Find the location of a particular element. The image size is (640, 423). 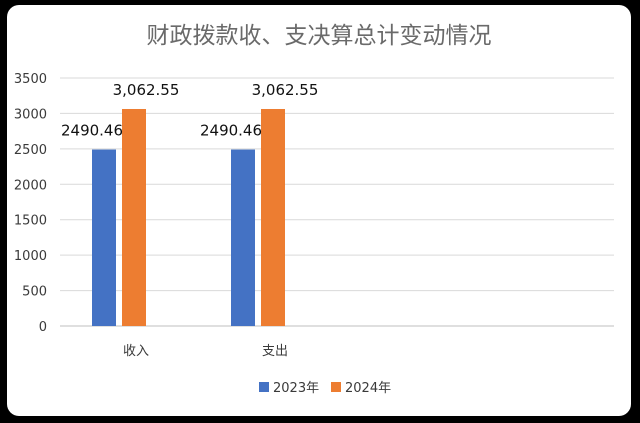

y-tick-label: 1500 is located at coordinates (30, 221).